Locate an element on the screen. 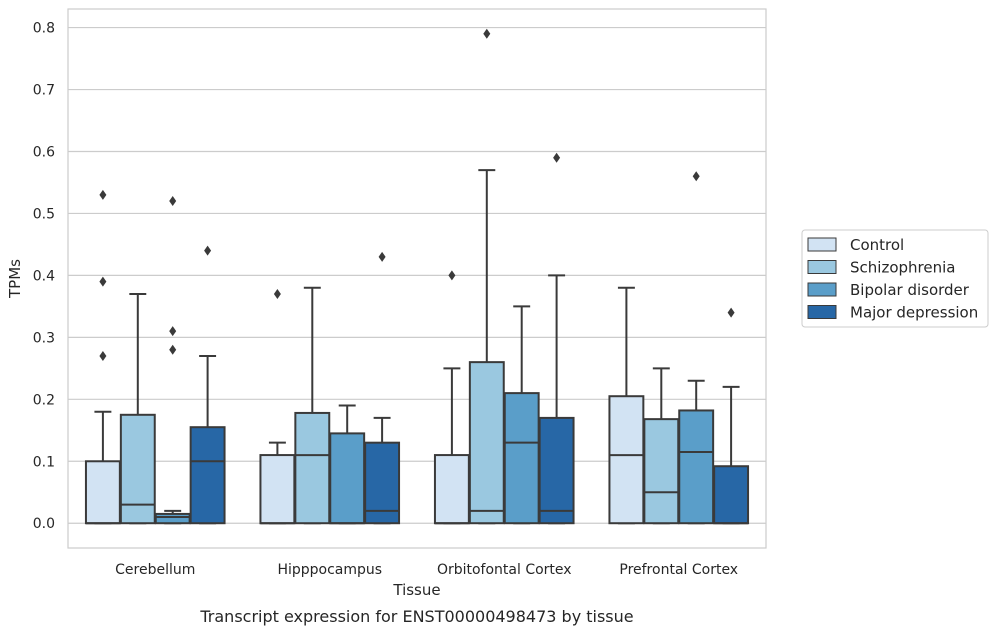 This screenshot has height=638, width=997. legend-frame is located at coordinates (895, 278).